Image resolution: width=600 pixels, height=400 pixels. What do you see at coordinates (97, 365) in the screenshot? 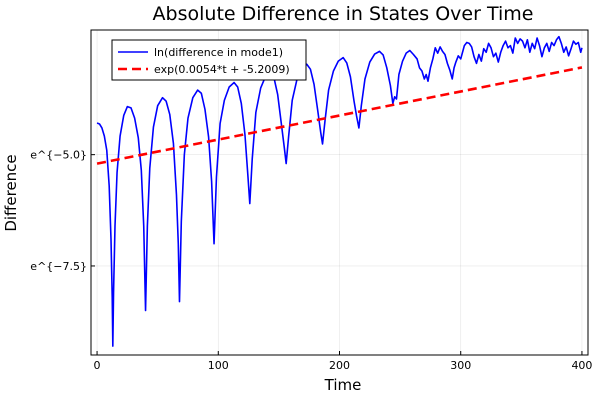
I see `x-tick-label: 0` at bounding box center [97, 365].